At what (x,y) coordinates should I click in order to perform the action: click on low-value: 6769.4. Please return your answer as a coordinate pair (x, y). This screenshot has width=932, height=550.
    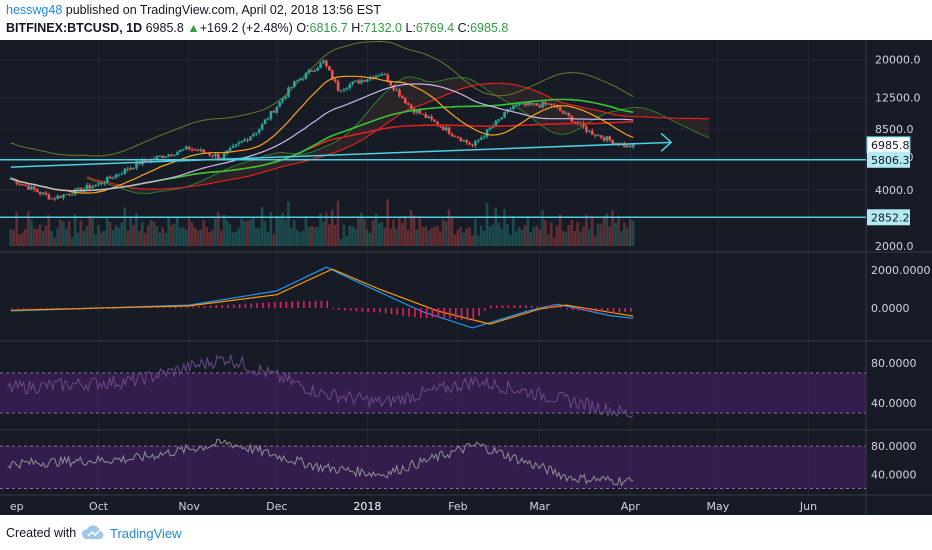
    Looking at the image, I should click on (435, 28).